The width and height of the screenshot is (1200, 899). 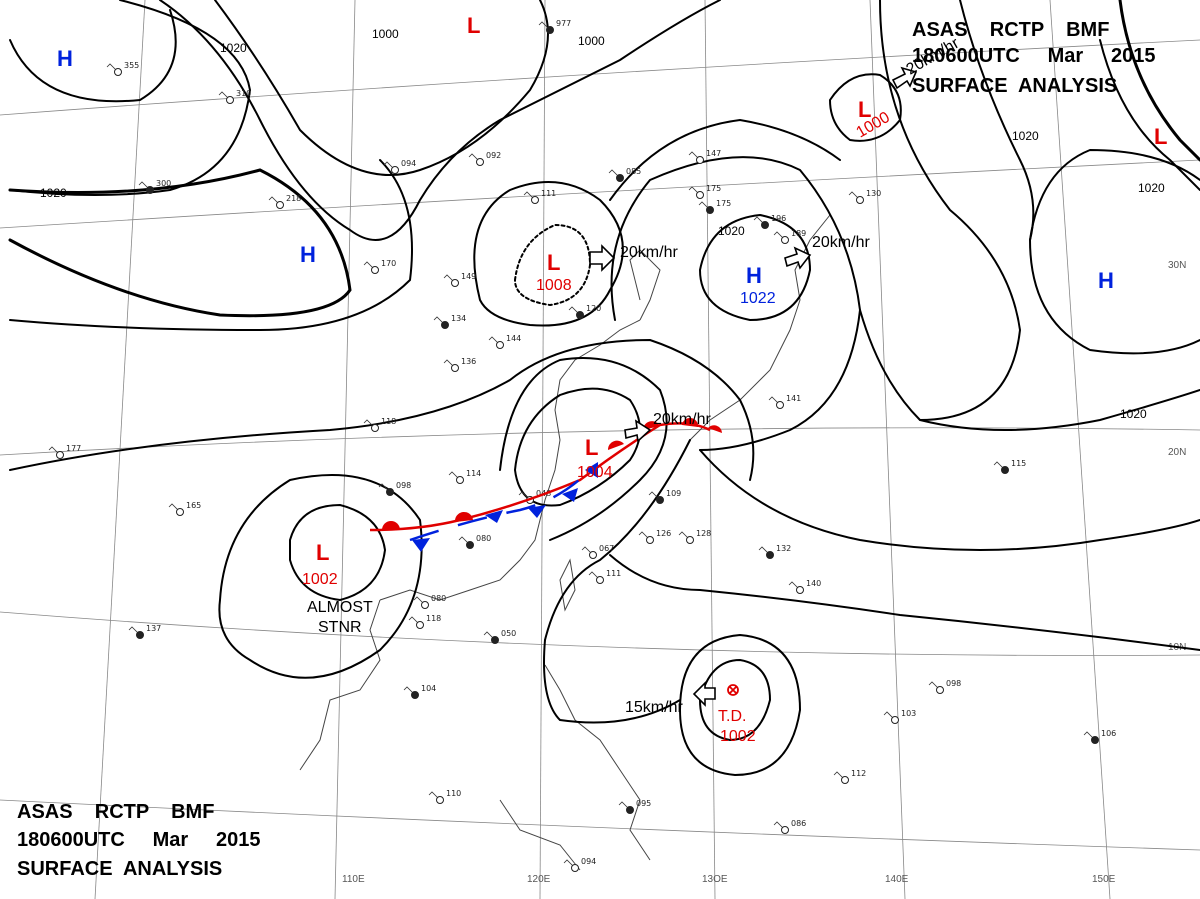 I want to click on station-plot: 136, so click(x=459, y=364).